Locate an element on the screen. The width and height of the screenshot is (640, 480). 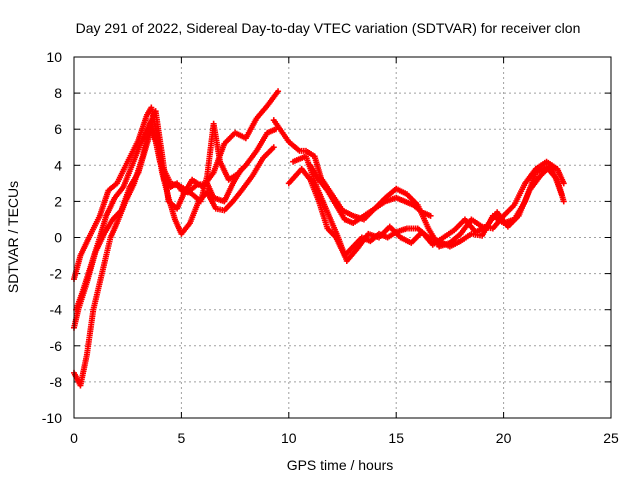
x-tick-label: 0 is located at coordinates (74, 438).